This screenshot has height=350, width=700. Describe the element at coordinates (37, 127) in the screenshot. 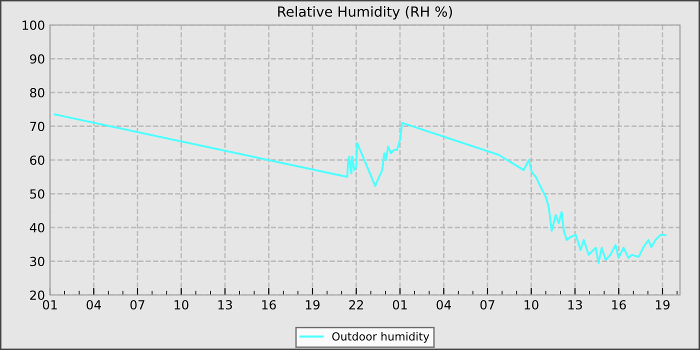

I see `y-tick-label: 70` at that location.